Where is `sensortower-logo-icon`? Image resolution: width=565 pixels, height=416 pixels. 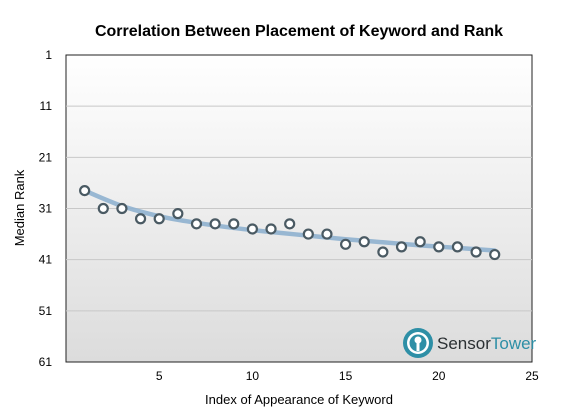
sensortower-logo-icon is located at coordinates (418, 343).